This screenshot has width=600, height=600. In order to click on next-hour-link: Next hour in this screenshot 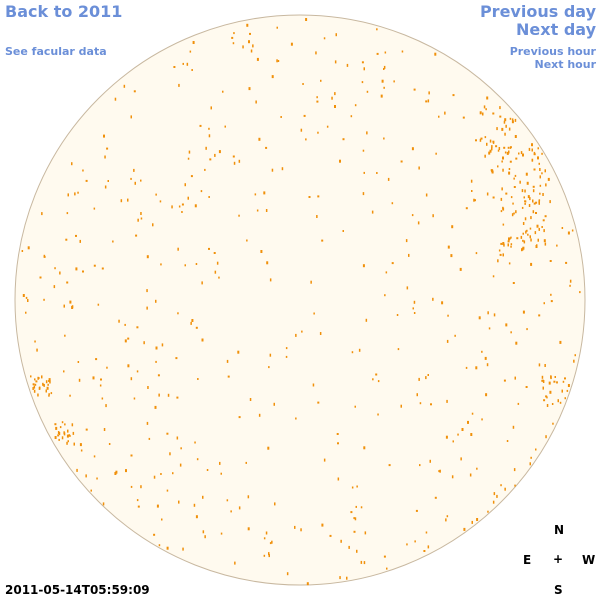, I will do `click(565, 64)`.